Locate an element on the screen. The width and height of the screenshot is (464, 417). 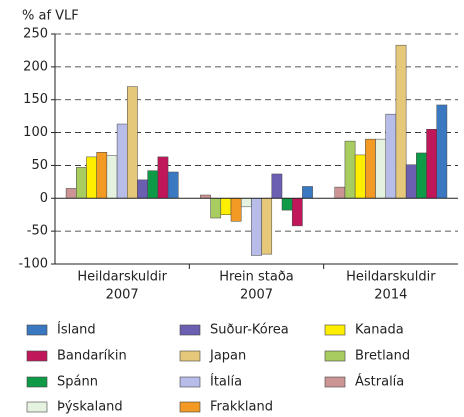
x-tick-label: Hrein staða is located at coordinates (256, 277).